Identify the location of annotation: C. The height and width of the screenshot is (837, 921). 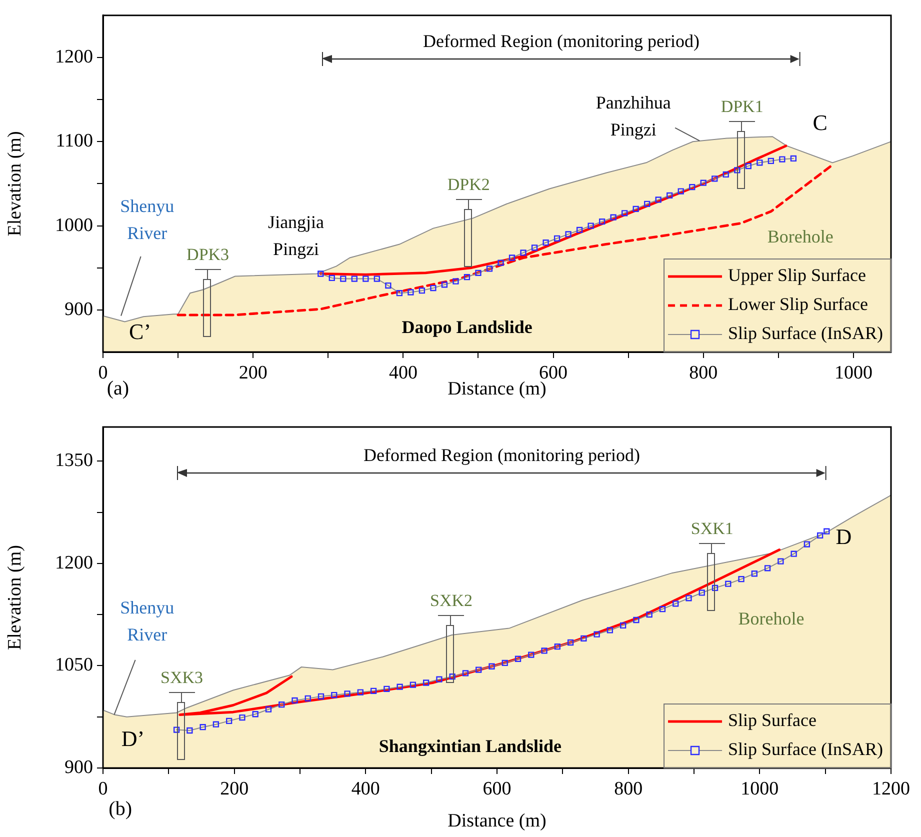
(820, 122).